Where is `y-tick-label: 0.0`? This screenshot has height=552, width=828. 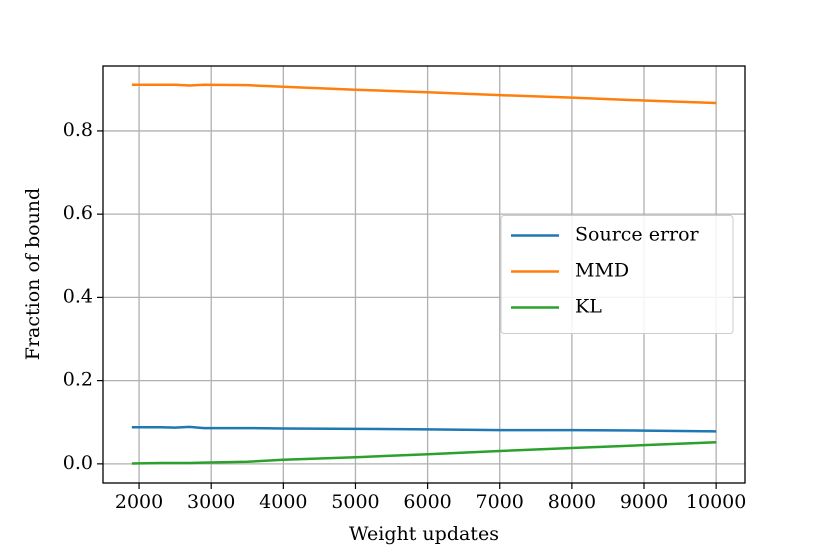 y-tick-label: 0.0 is located at coordinates (78, 463).